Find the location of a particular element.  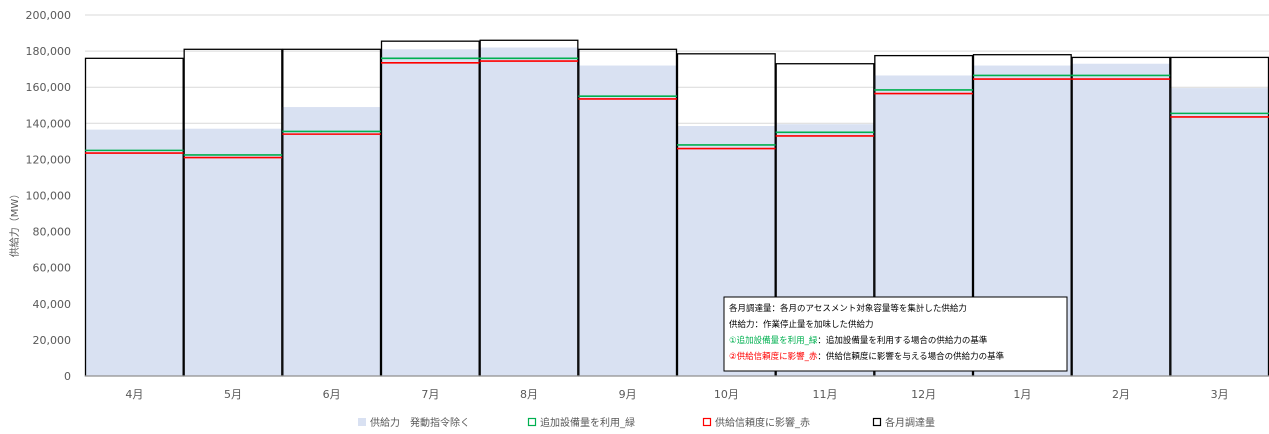

y-tick-label: 160,000 is located at coordinates (49, 87).